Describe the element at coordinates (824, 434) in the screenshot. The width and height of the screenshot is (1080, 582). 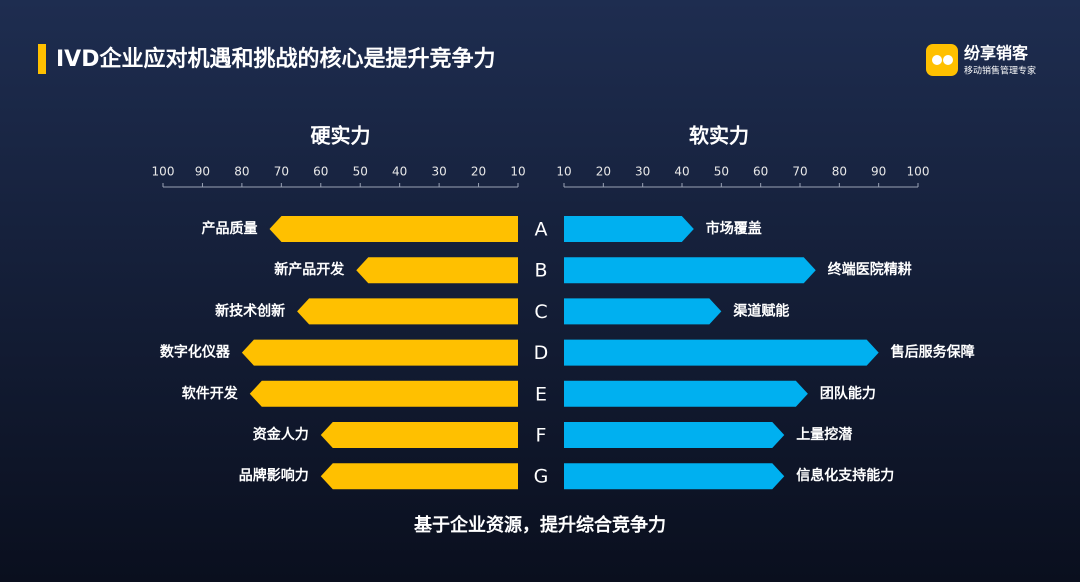
I see `category-label: 上量挖潜` at that location.